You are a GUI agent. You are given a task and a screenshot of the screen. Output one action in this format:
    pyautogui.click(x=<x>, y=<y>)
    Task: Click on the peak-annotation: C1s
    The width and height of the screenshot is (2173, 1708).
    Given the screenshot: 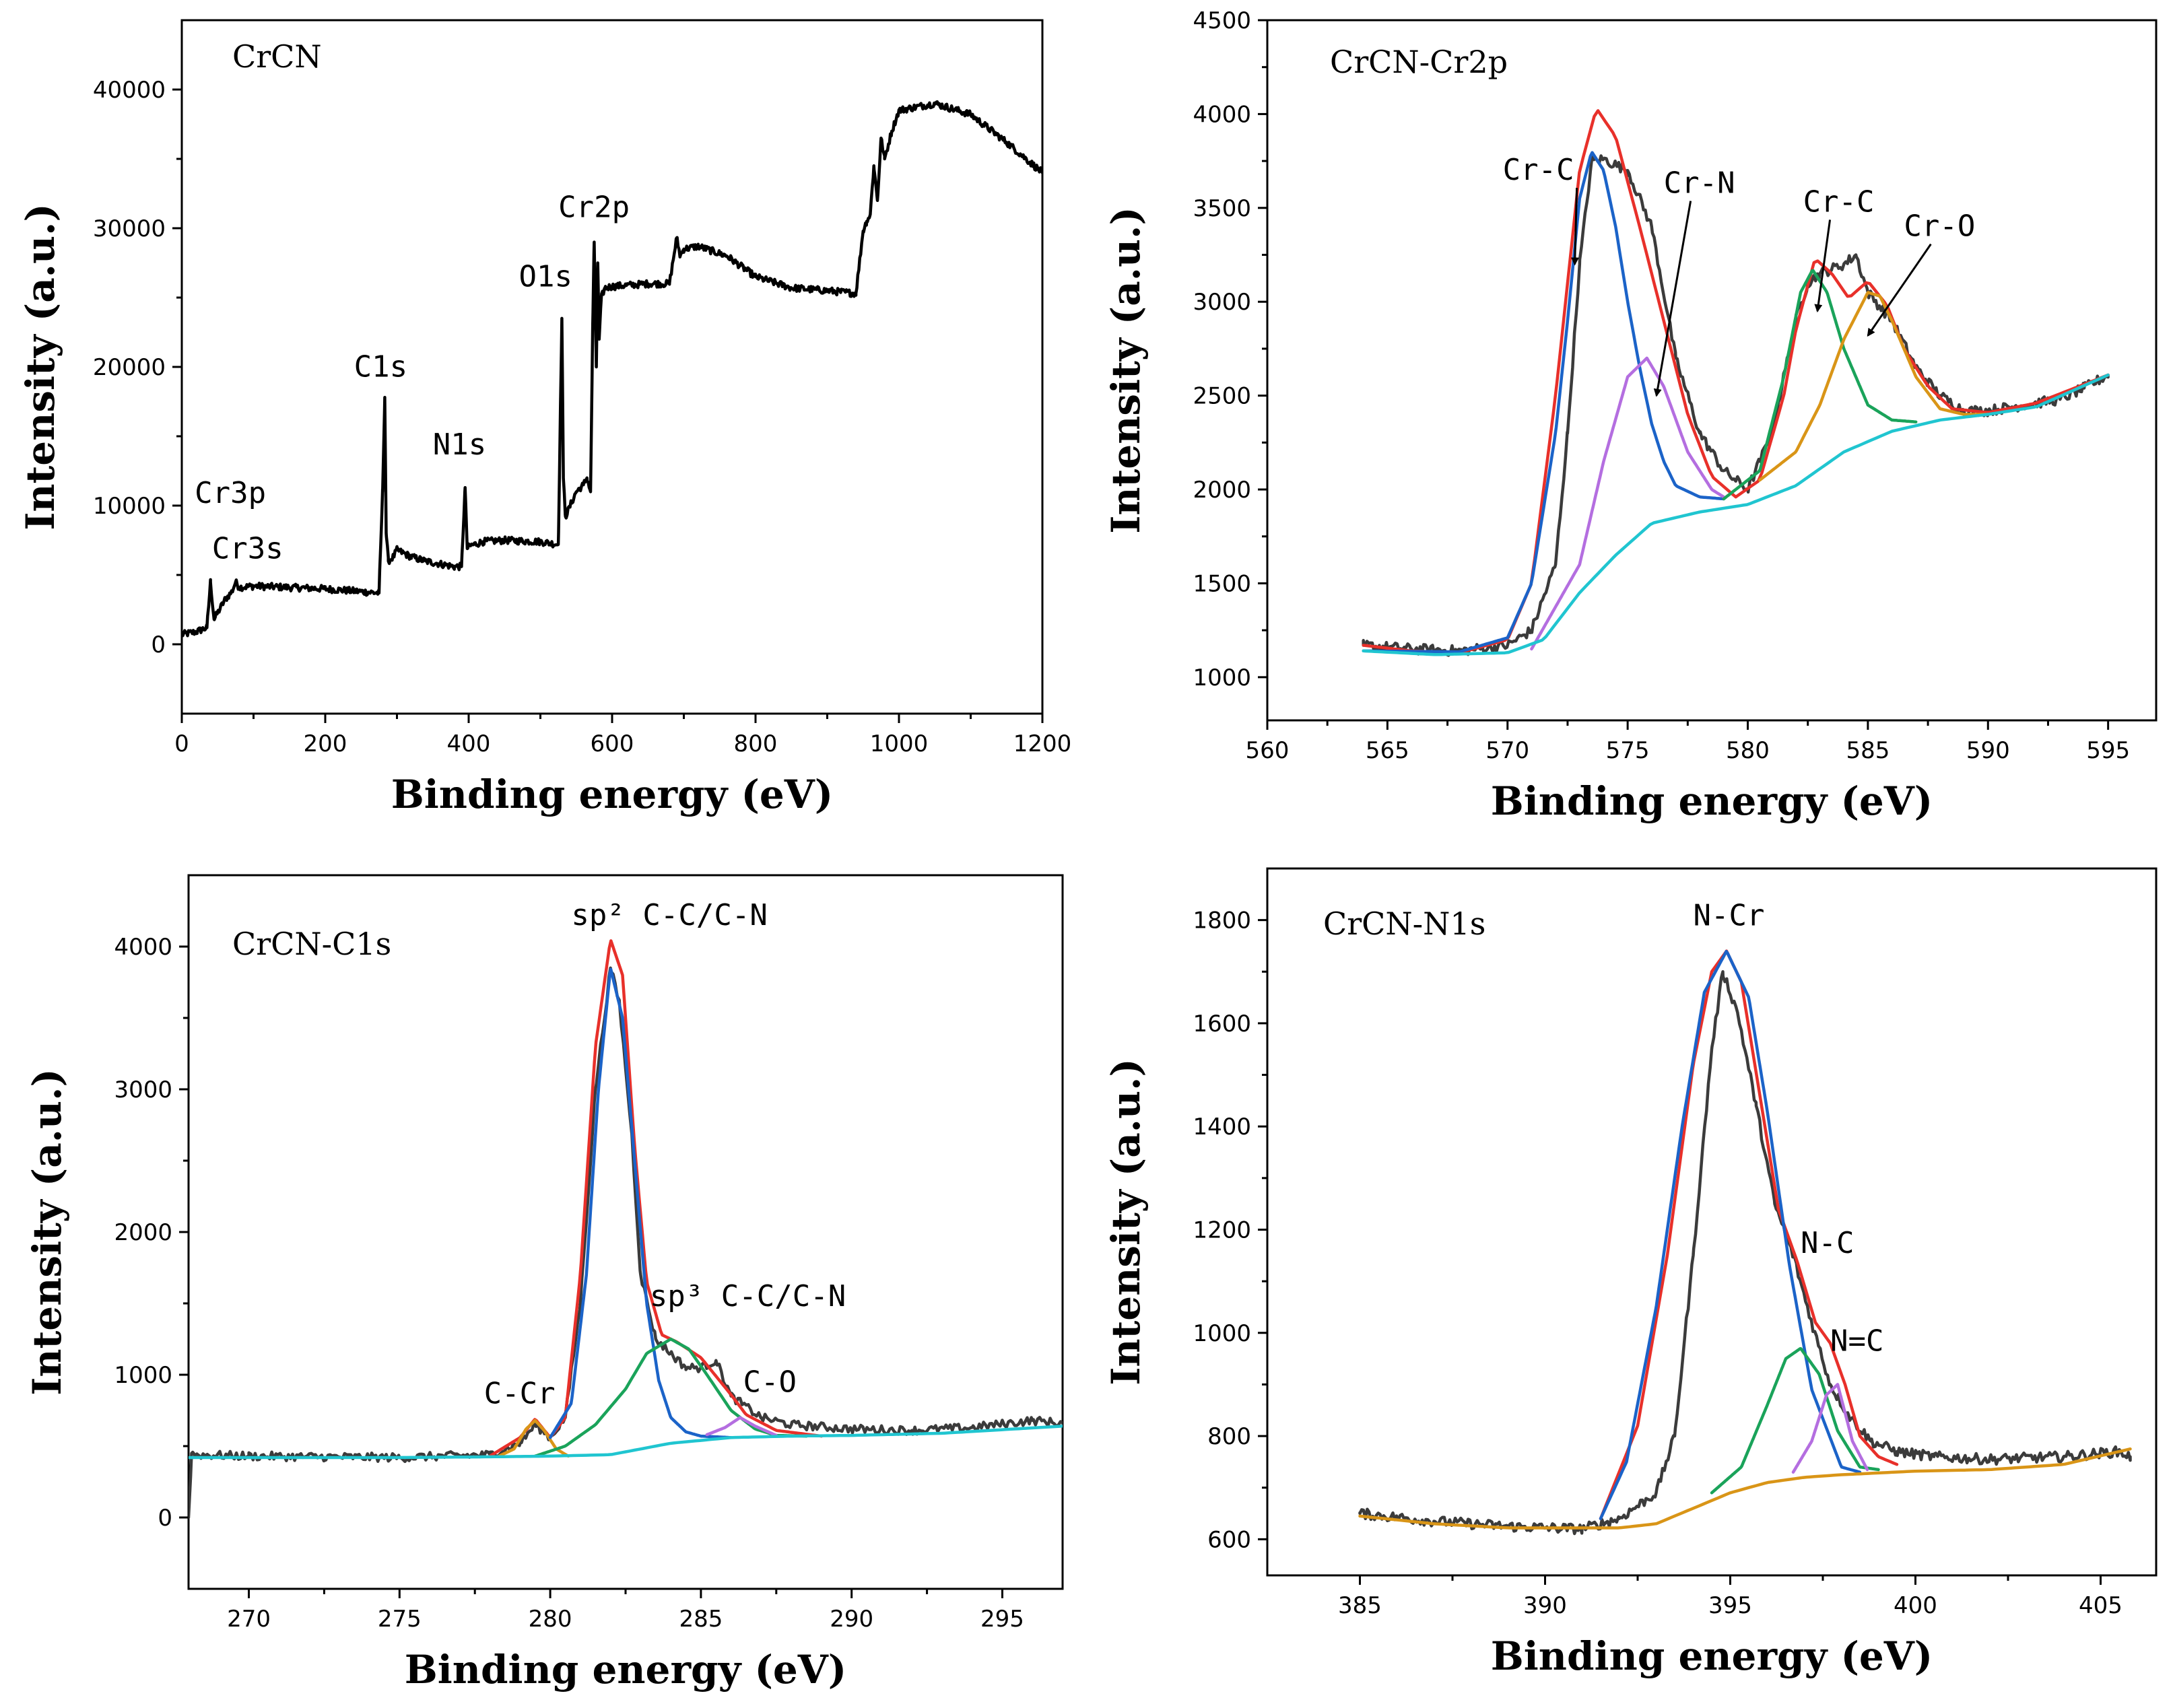 What is the action you would take?
    pyautogui.click(x=381, y=366)
    